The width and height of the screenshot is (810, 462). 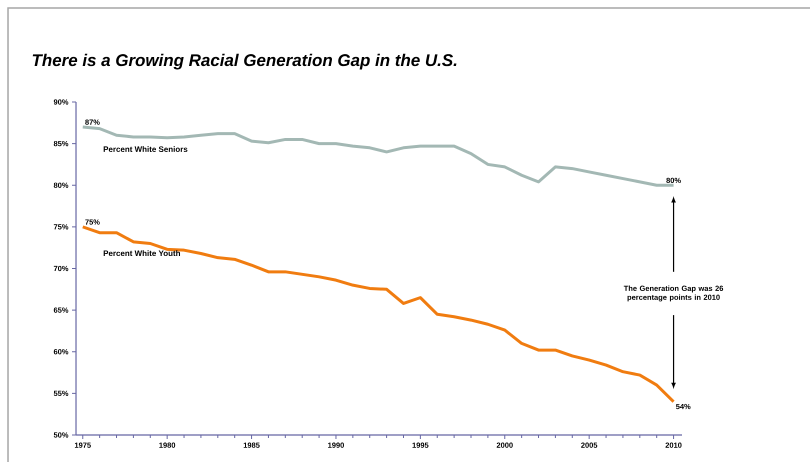 I want to click on chart-title: There is a Growing Racial Generation Gap in the U.S., so click(x=244, y=62).